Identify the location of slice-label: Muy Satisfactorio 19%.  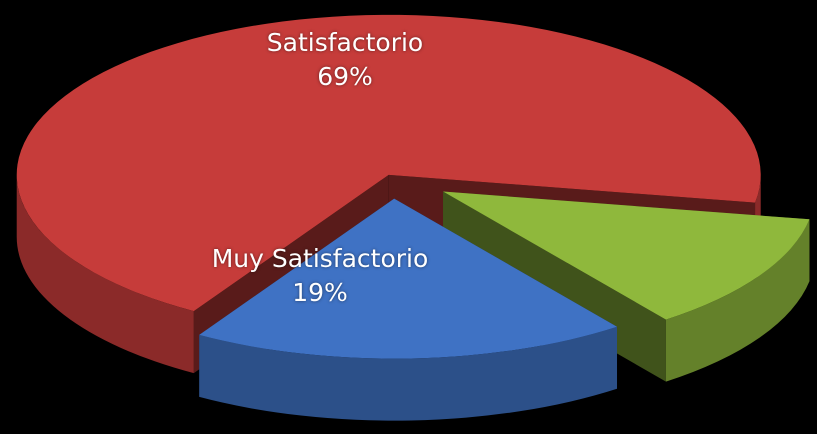
(320, 276).